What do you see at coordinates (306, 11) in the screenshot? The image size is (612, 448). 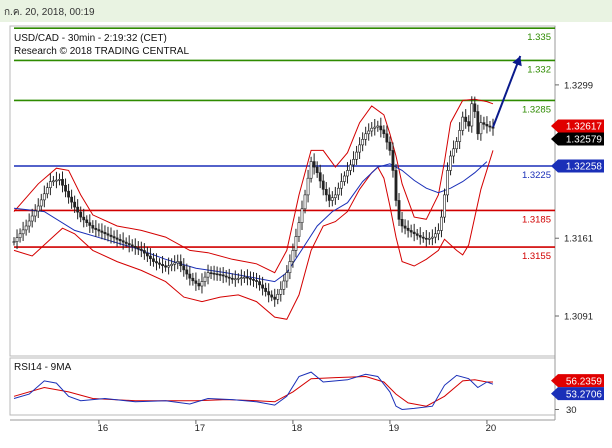 I see `top-bar: ก.ค. 20, 2018, 00:19` at bounding box center [306, 11].